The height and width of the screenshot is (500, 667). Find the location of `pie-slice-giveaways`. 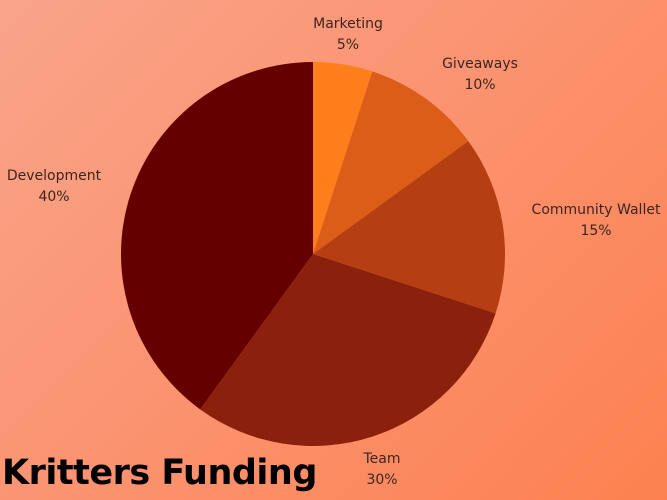

pie-slice-giveaways is located at coordinates (391, 163).